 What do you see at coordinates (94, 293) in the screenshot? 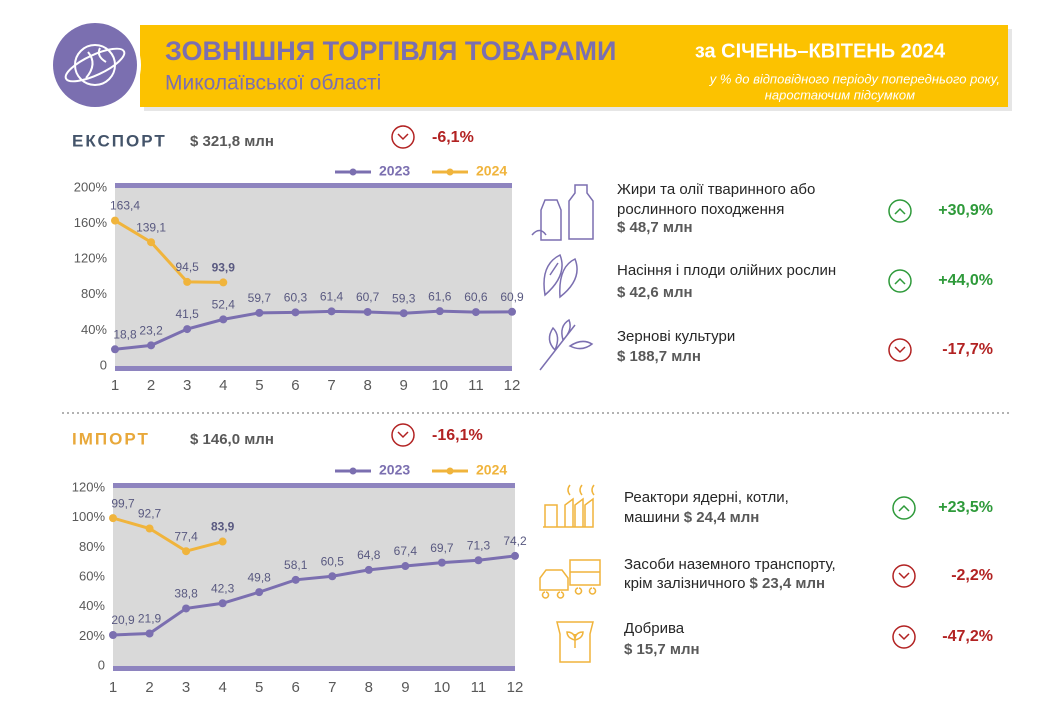
I see `y-tick-label: 80%` at bounding box center [94, 293].